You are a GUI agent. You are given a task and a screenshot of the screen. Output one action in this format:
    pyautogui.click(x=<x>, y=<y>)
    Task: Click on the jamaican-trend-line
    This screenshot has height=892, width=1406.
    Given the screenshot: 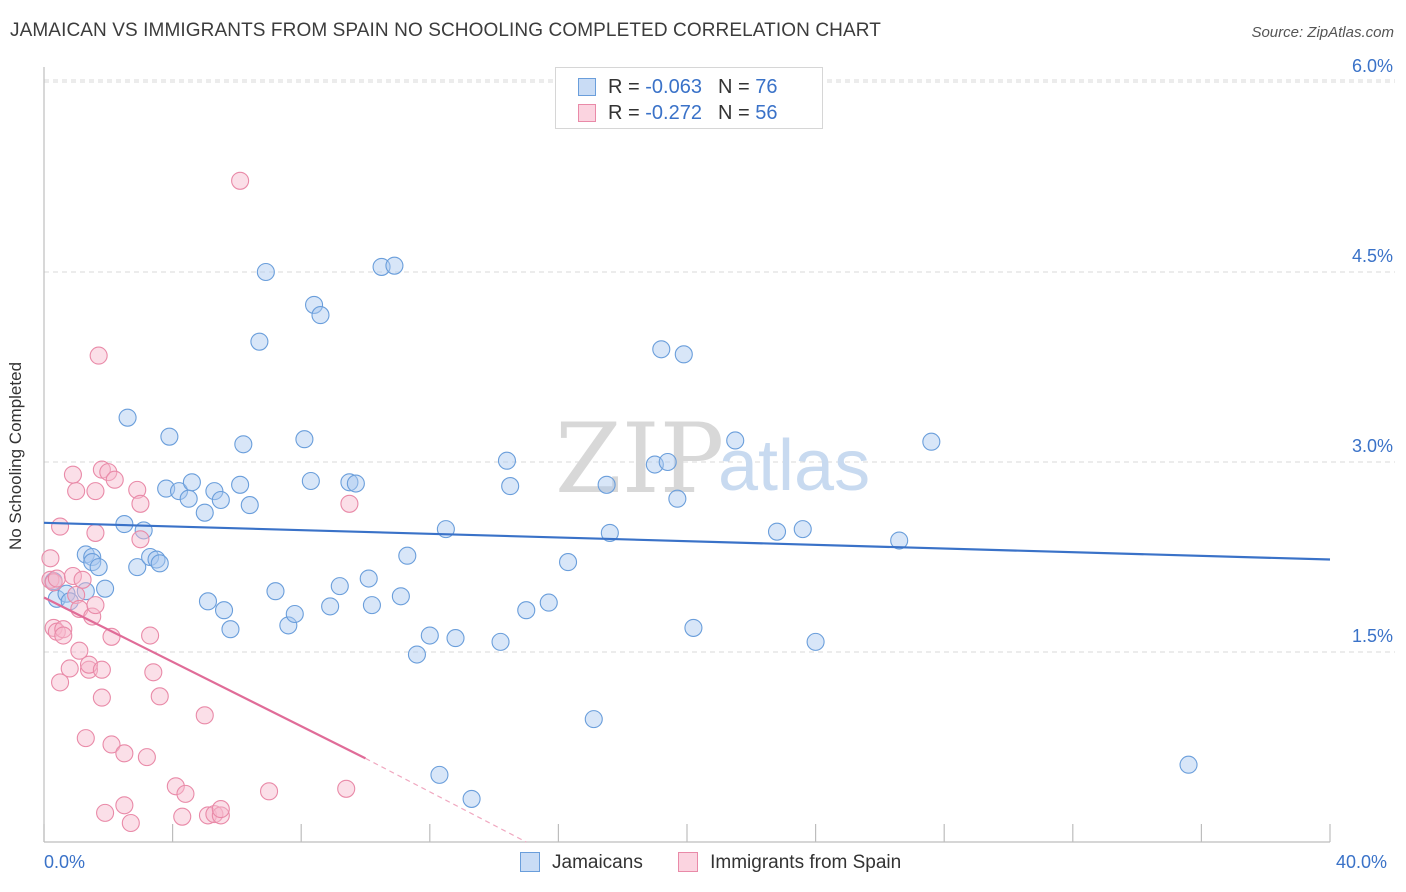 What is the action you would take?
    pyautogui.click(x=687, y=541)
    